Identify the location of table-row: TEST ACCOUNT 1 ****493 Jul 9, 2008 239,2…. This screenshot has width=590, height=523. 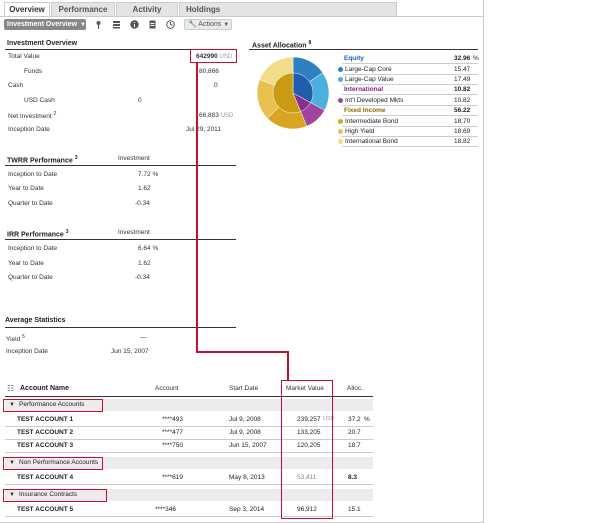
(189, 420).